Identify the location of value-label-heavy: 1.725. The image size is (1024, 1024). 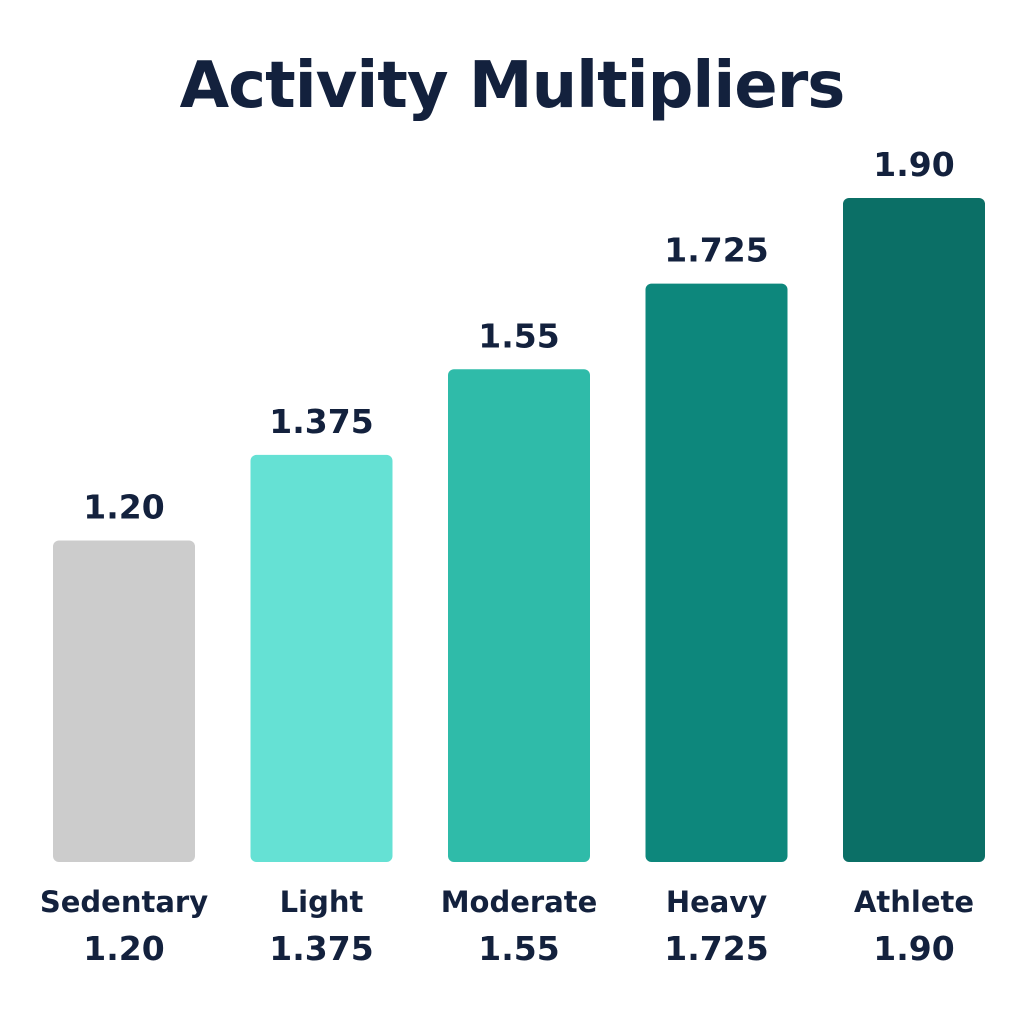
(716, 250).